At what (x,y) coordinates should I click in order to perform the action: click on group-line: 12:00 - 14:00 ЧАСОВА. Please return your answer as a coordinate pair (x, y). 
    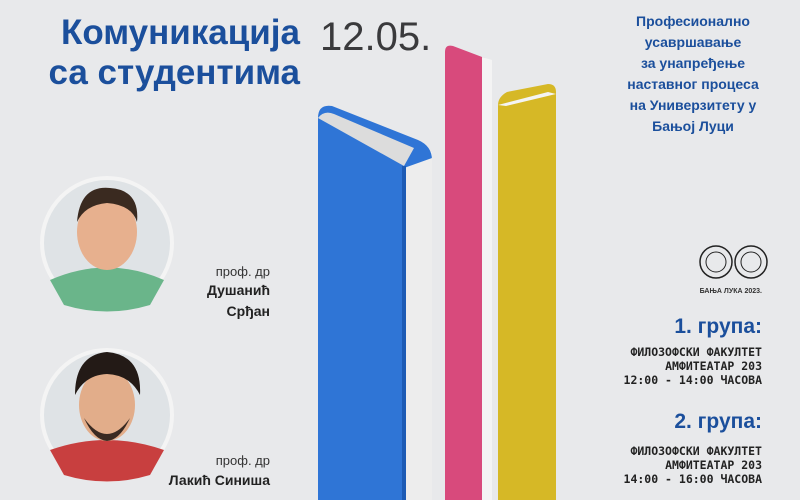
    Looking at the image, I should click on (693, 380).